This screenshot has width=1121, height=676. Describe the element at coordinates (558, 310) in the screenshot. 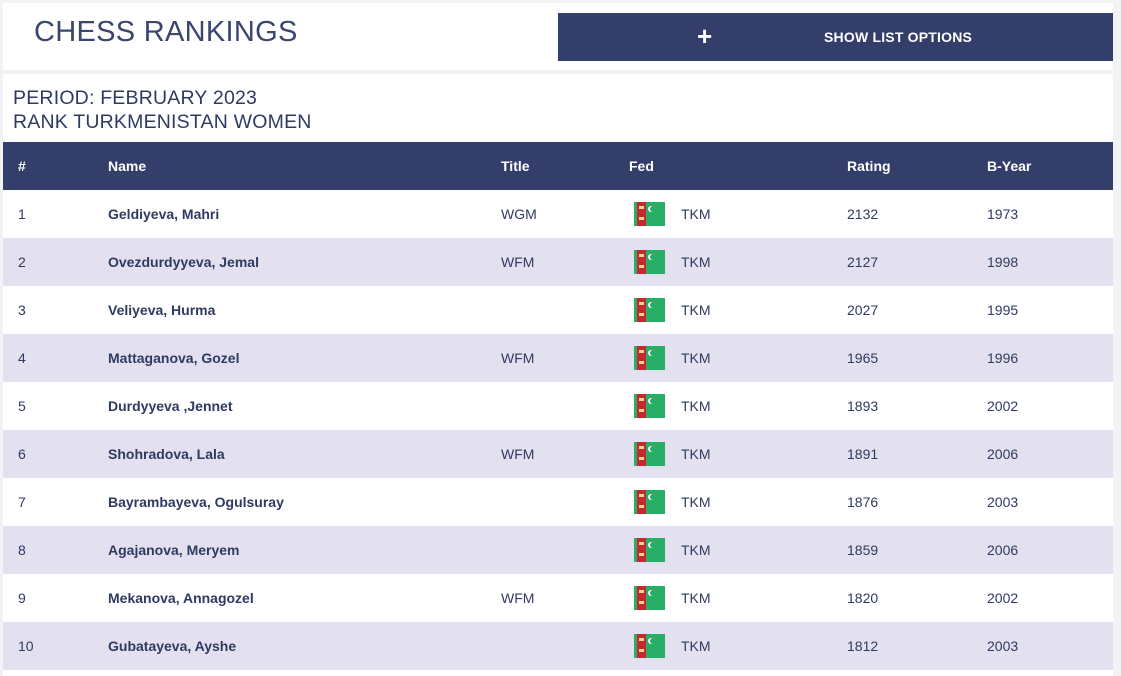

I see `table-row: 3 Veliyeva, Hurma TKM 2027 1995` at that location.